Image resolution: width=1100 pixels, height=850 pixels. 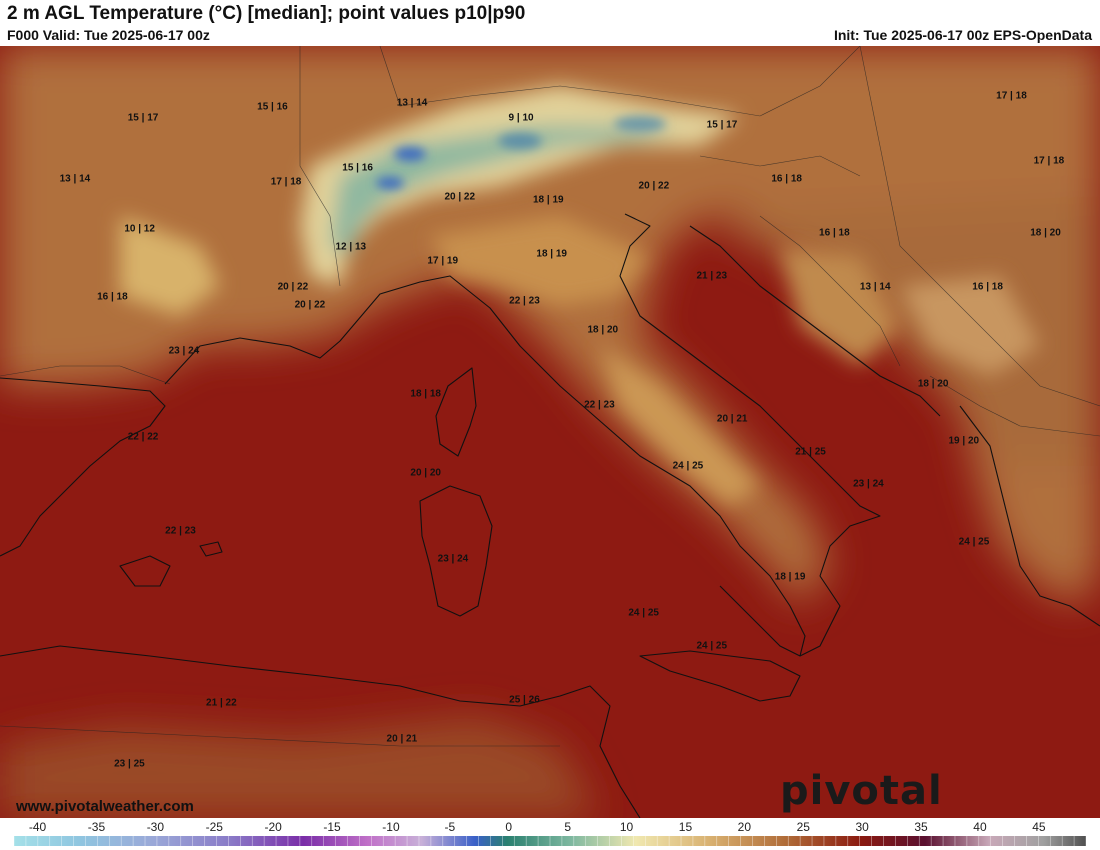 I want to click on adriatic-east-coast, so click(x=815, y=321).